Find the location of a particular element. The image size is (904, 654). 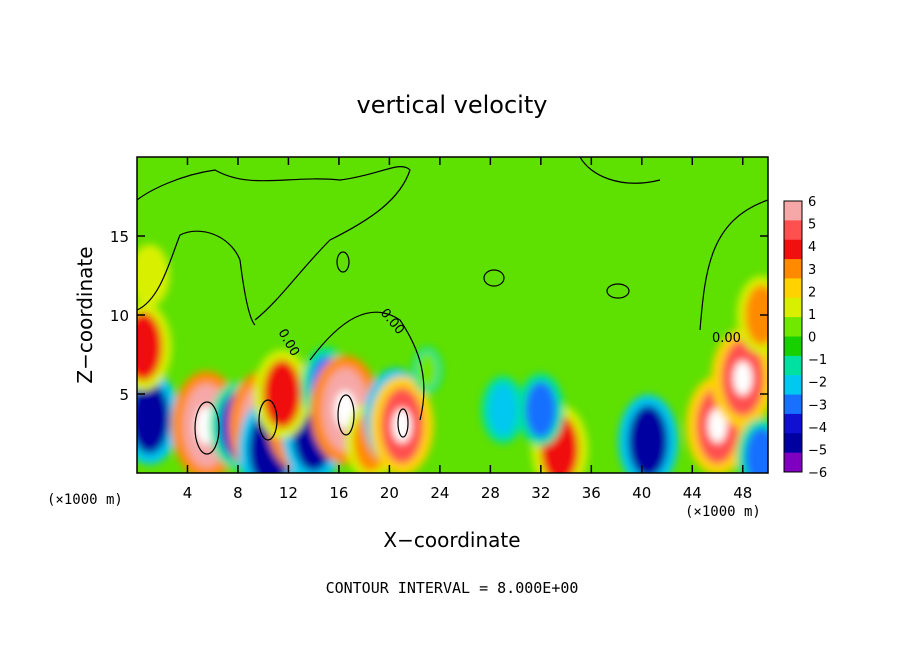

x-tick-label: 36 is located at coordinates (591, 493).